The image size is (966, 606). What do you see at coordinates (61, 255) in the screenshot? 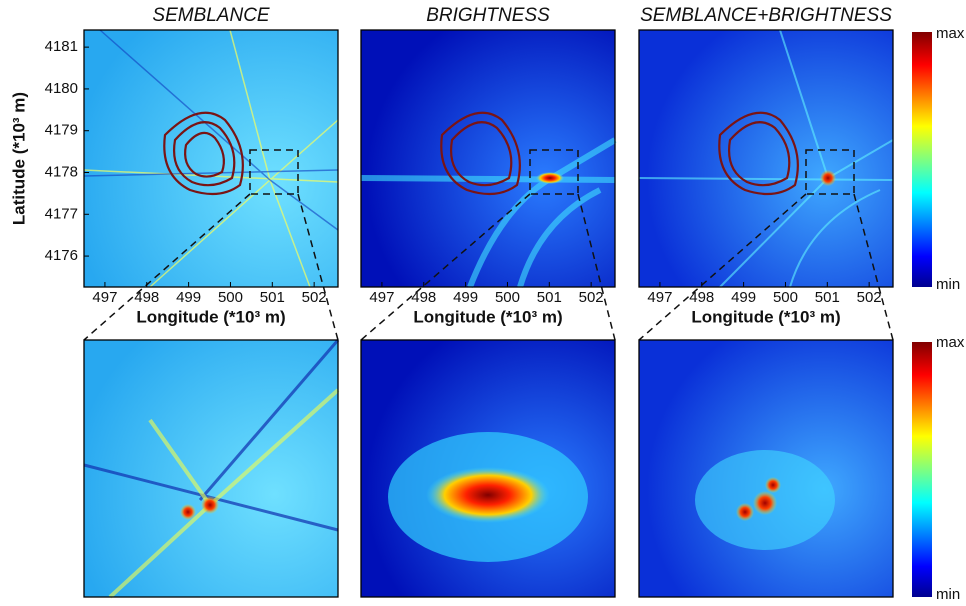
I see `y-tick-label: 4176` at bounding box center [61, 255].